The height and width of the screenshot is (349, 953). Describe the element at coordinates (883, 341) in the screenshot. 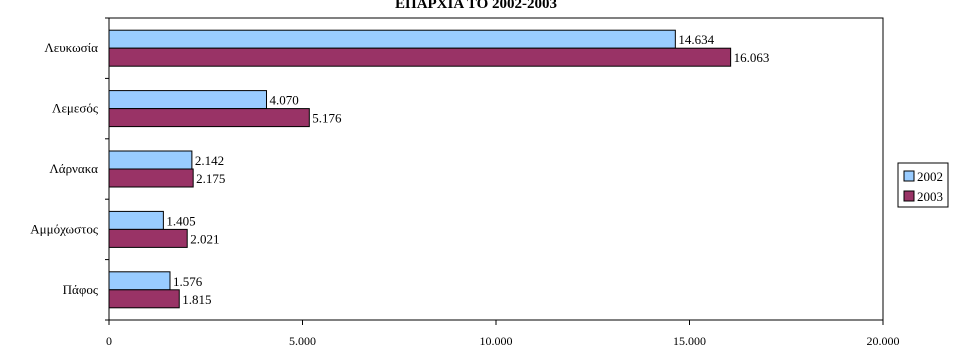

I see `x-tick-label: 20.000` at that location.